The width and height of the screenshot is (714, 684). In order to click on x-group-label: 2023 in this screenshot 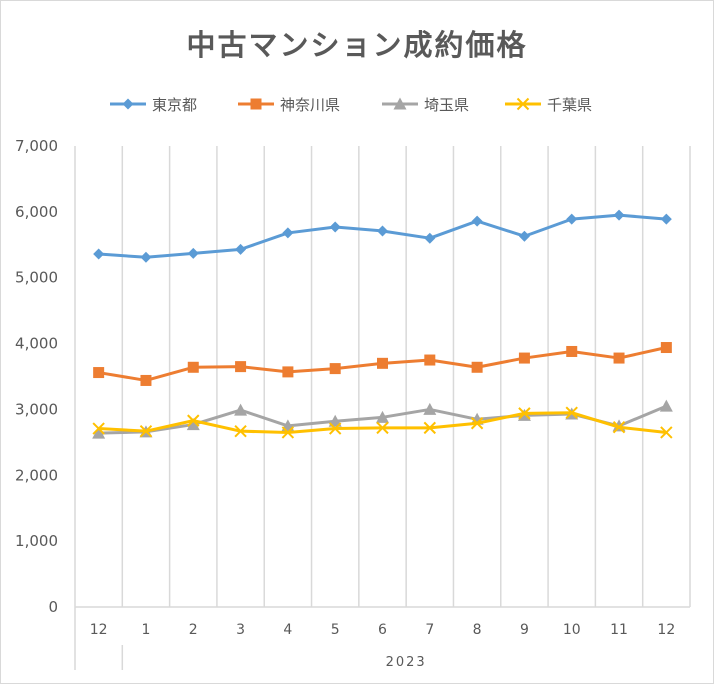, I will do `click(406, 662)`.